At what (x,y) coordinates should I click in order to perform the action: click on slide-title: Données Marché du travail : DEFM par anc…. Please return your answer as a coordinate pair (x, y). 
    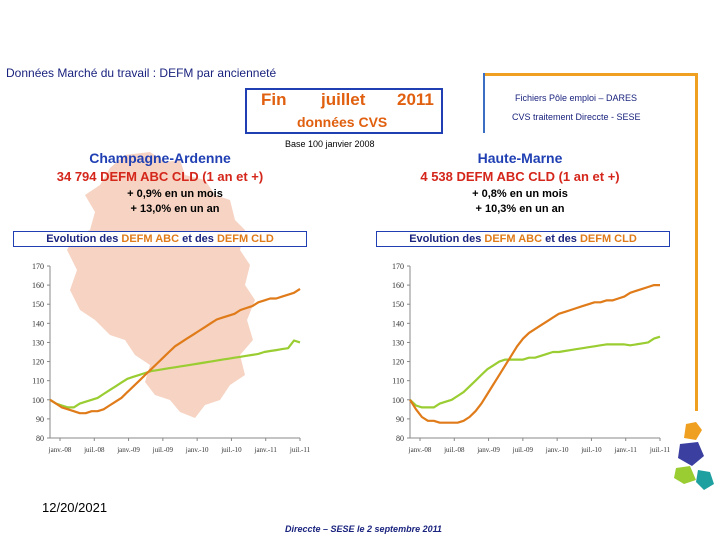
    Looking at the image, I should click on (141, 73).